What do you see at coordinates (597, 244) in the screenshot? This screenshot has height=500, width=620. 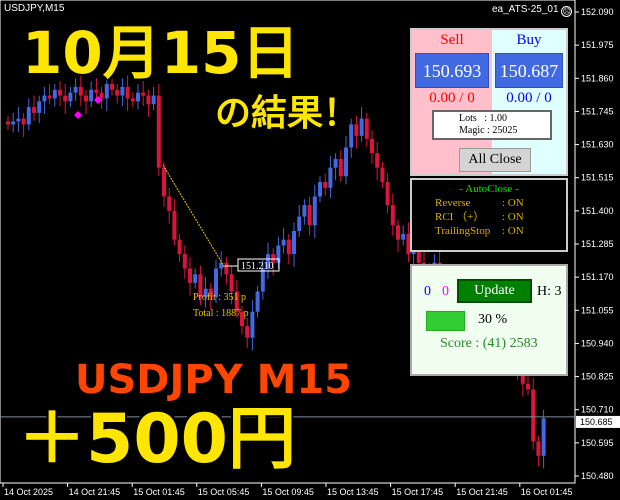 I see `price-tick-label: 151.285` at bounding box center [597, 244].